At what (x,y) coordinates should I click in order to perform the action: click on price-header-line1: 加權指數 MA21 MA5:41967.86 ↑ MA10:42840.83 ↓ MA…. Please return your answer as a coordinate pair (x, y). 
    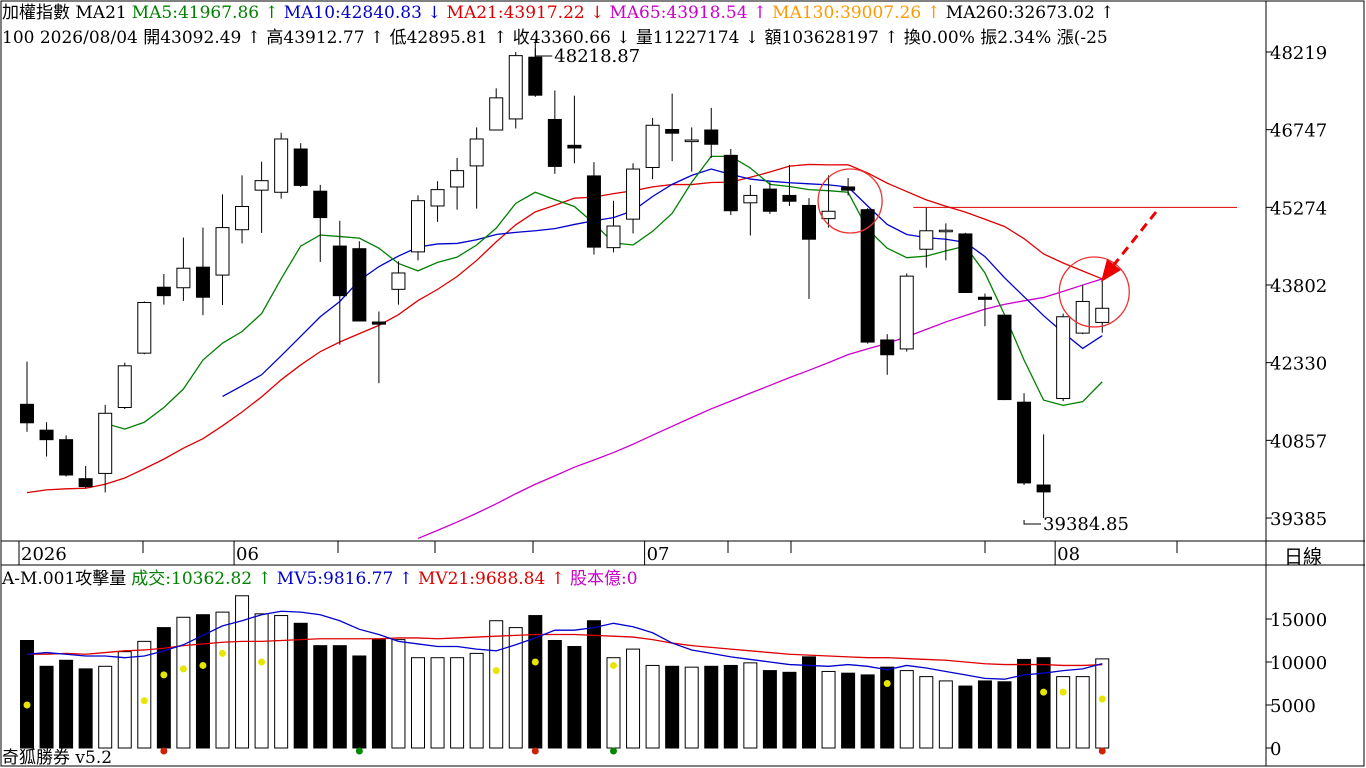
    Looking at the image, I should click on (560, 13).